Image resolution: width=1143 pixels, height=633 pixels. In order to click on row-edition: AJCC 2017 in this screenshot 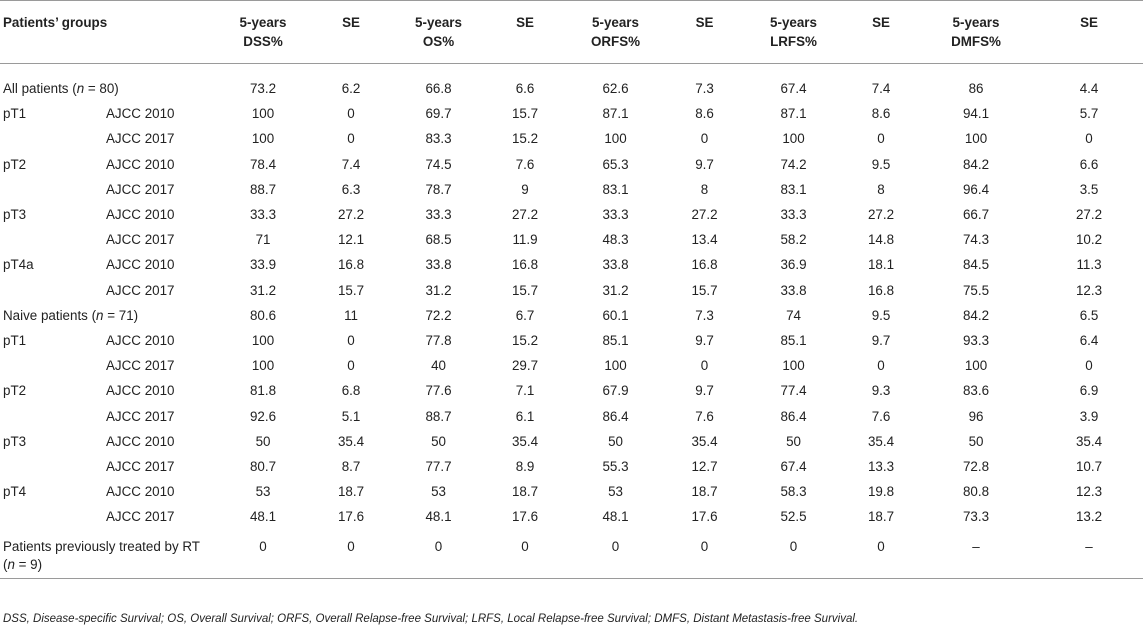, I will do `click(140, 139)`.